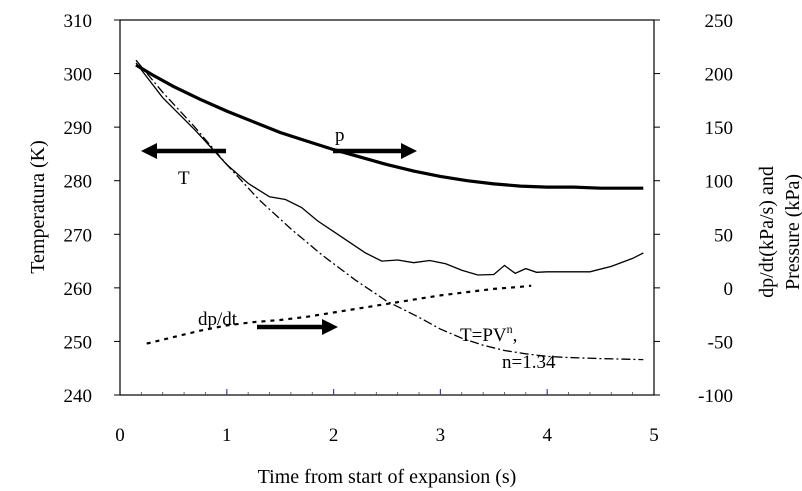 This screenshot has width=802, height=491. What do you see at coordinates (218, 319) in the screenshot?
I see `annotation-dpdt: dp/dt` at bounding box center [218, 319].